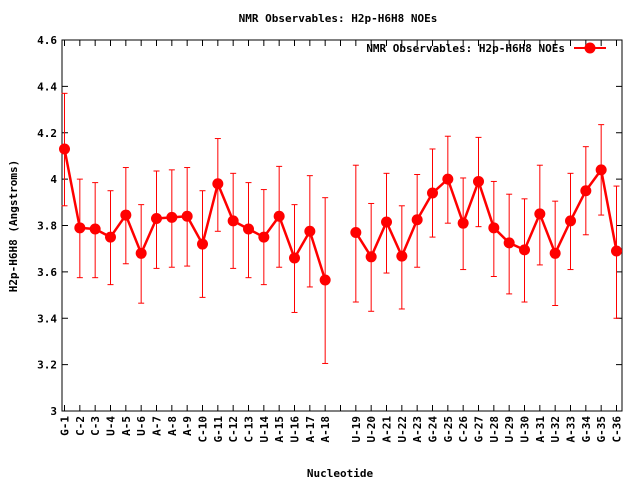 The image size is (640, 480). I want to click on x-tick-label: A-21, so click(387, 429).